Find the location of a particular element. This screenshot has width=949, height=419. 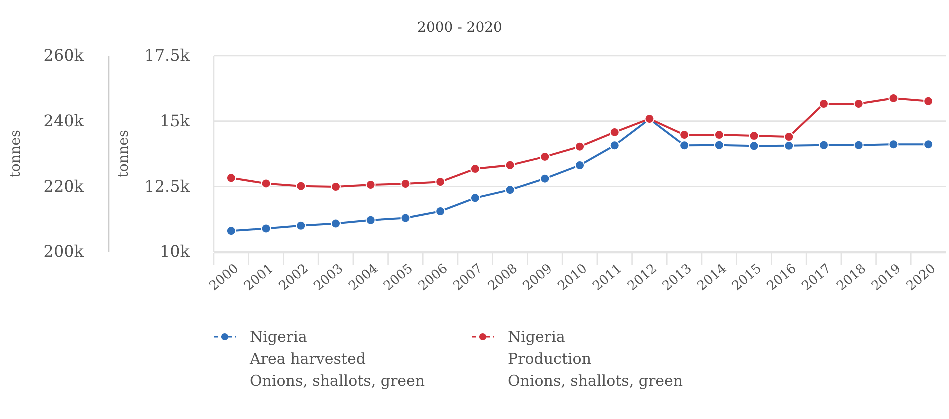

legend-label: Nigeria Production Onions, shallots, green is located at coordinates (596, 359).